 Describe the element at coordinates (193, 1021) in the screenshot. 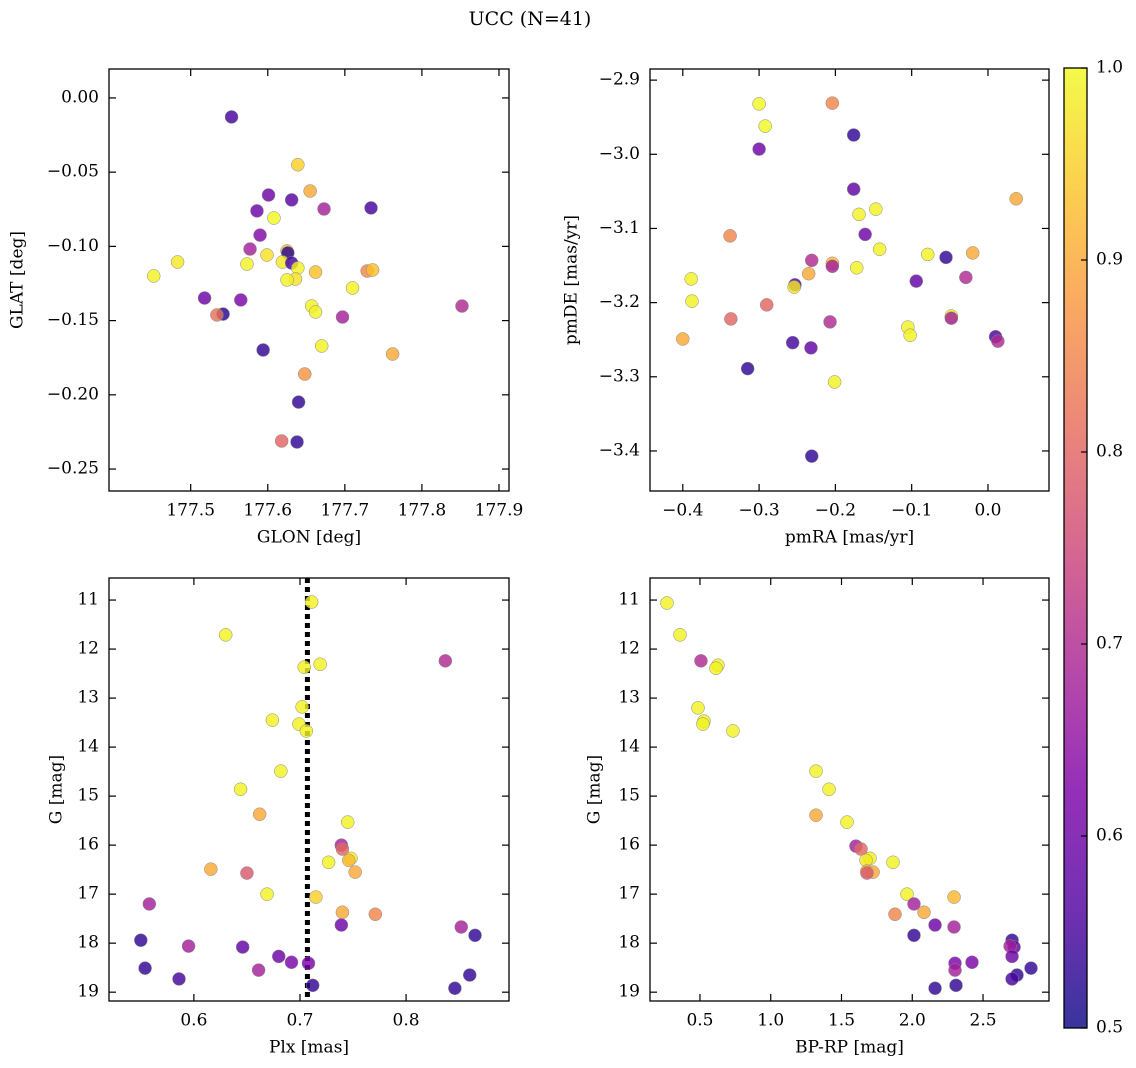

I see `x-tick-label: 0.6` at that location.